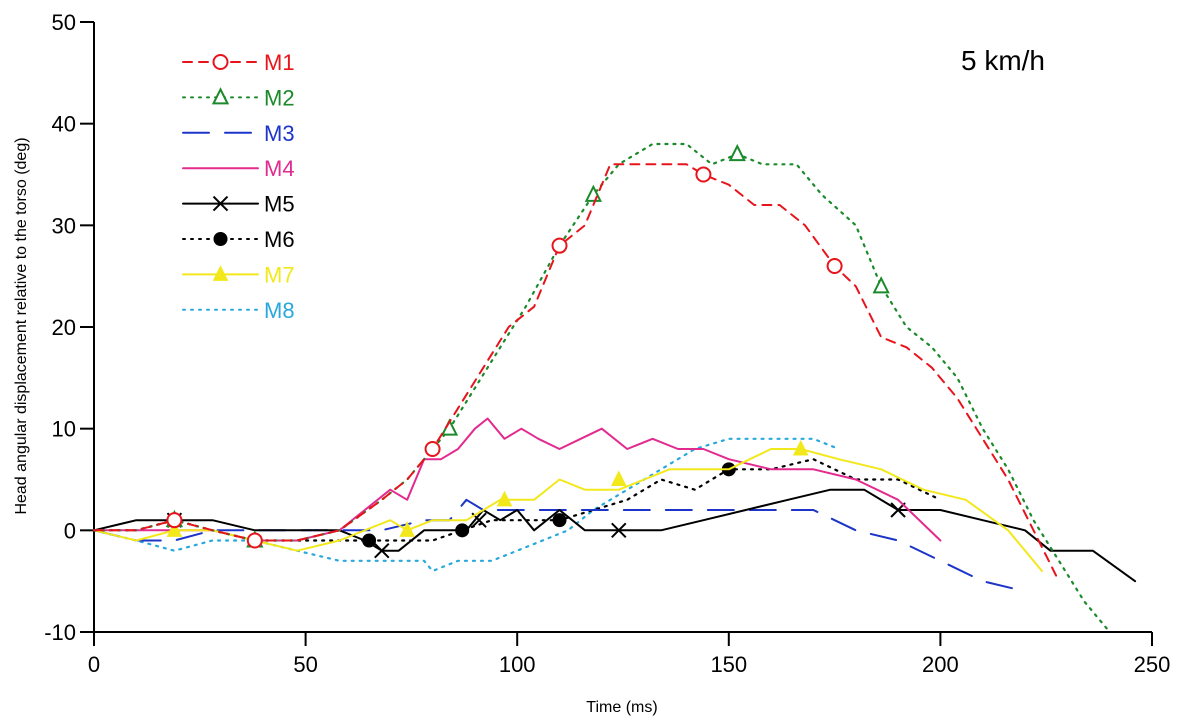  Describe the element at coordinates (517, 664) in the screenshot. I see `x-tick-label: 100` at that location.